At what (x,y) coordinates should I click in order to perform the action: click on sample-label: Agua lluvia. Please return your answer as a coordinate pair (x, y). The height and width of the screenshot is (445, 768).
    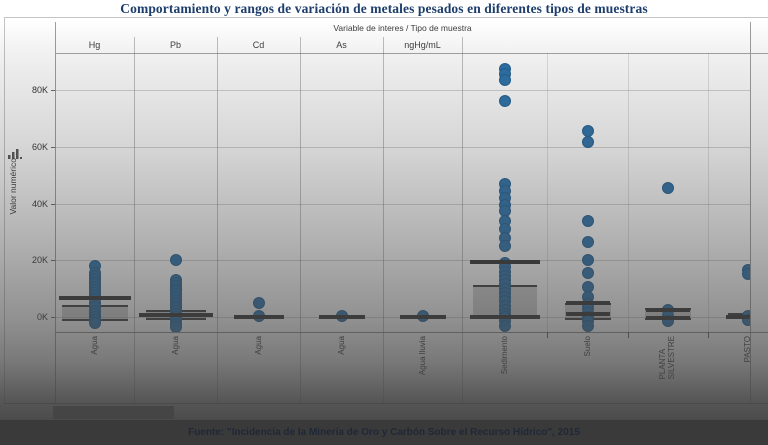
    Looking at the image, I should click on (422, 356).